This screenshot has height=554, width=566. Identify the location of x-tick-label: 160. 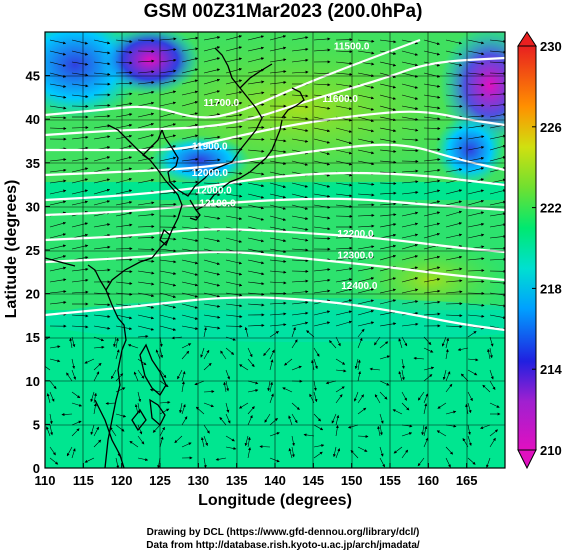
(428, 480).